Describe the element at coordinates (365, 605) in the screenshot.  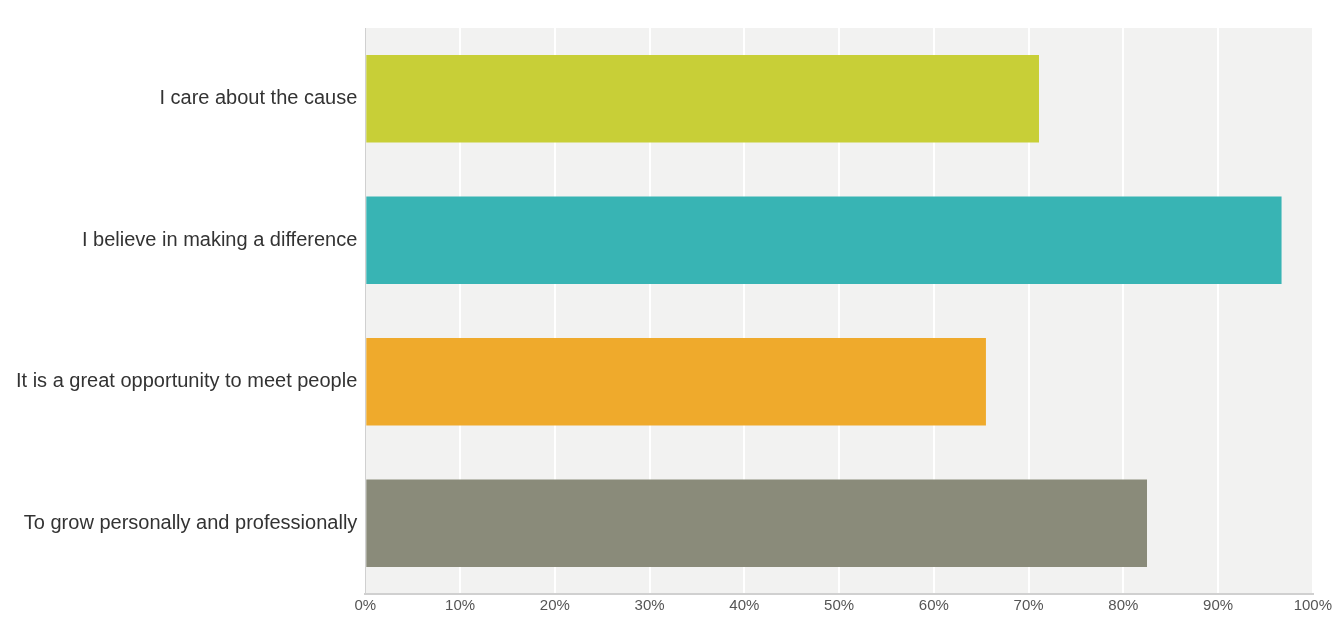
I see `x-tick-label: 0%` at that location.